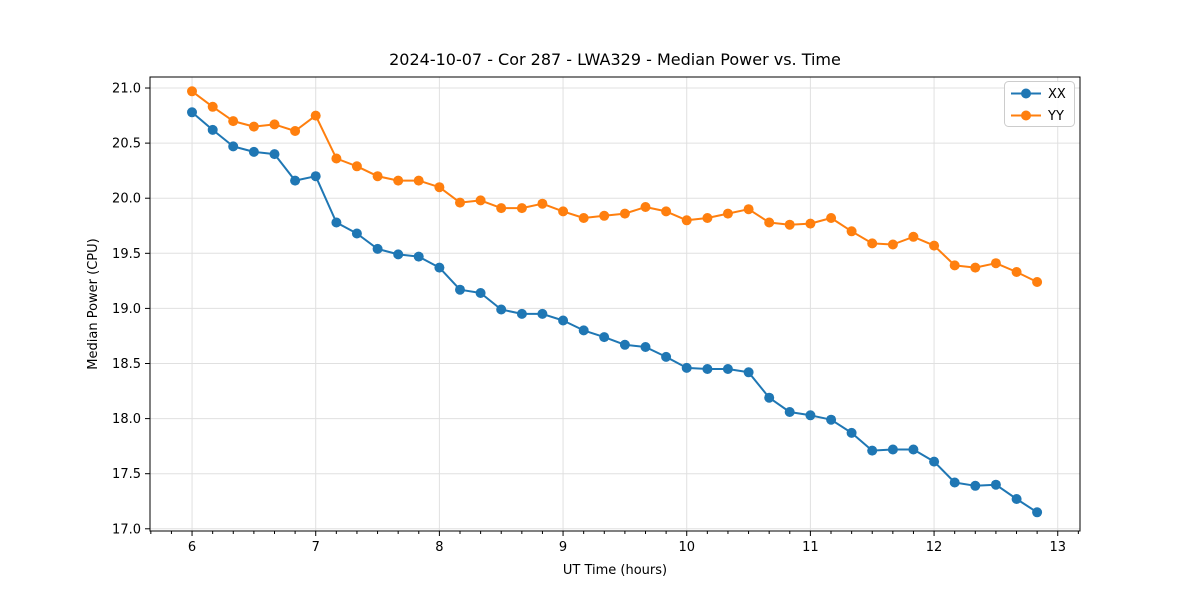 This screenshot has height=604, width=1200. What do you see at coordinates (439, 547) in the screenshot?
I see `x-tick-label: 8` at bounding box center [439, 547].